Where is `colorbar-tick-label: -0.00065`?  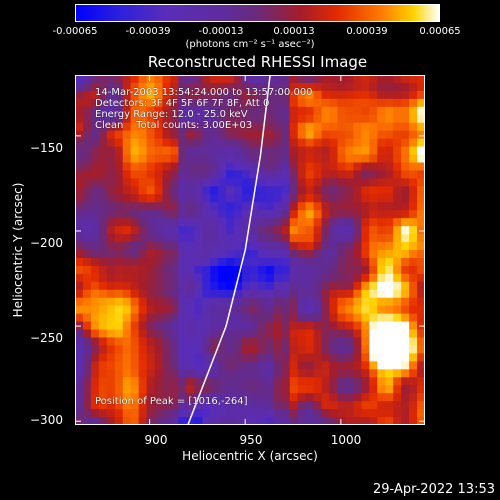 colorbar-tick-label: -0.00065 is located at coordinates (75, 31).